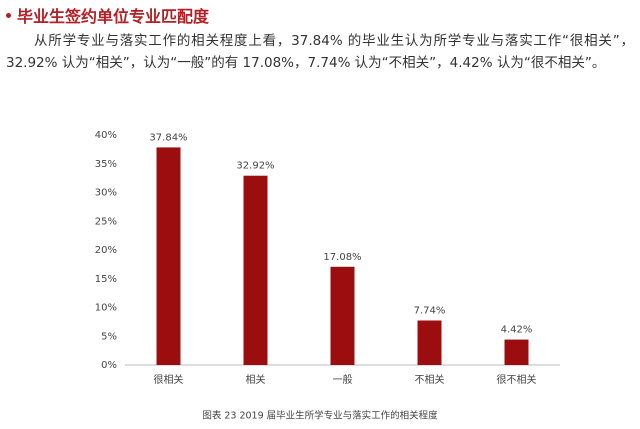  I want to click on y-tick-label: 15%, so click(106, 279).